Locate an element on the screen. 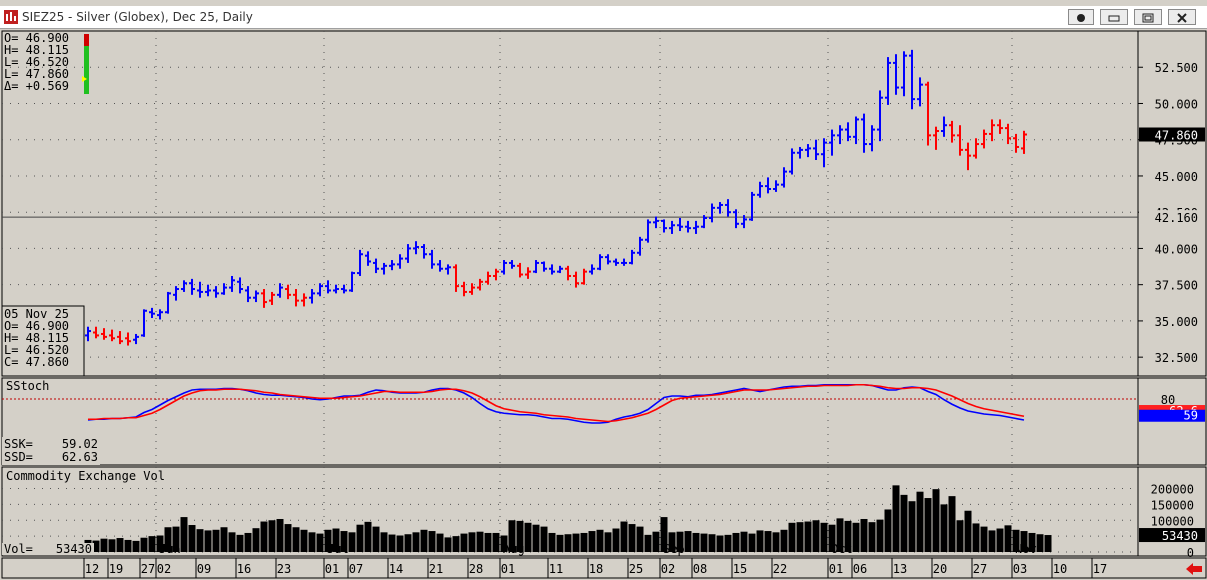 The image size is (1207, 580). ssd-readout-value: 62.63 is located at coordinates (80, 457).